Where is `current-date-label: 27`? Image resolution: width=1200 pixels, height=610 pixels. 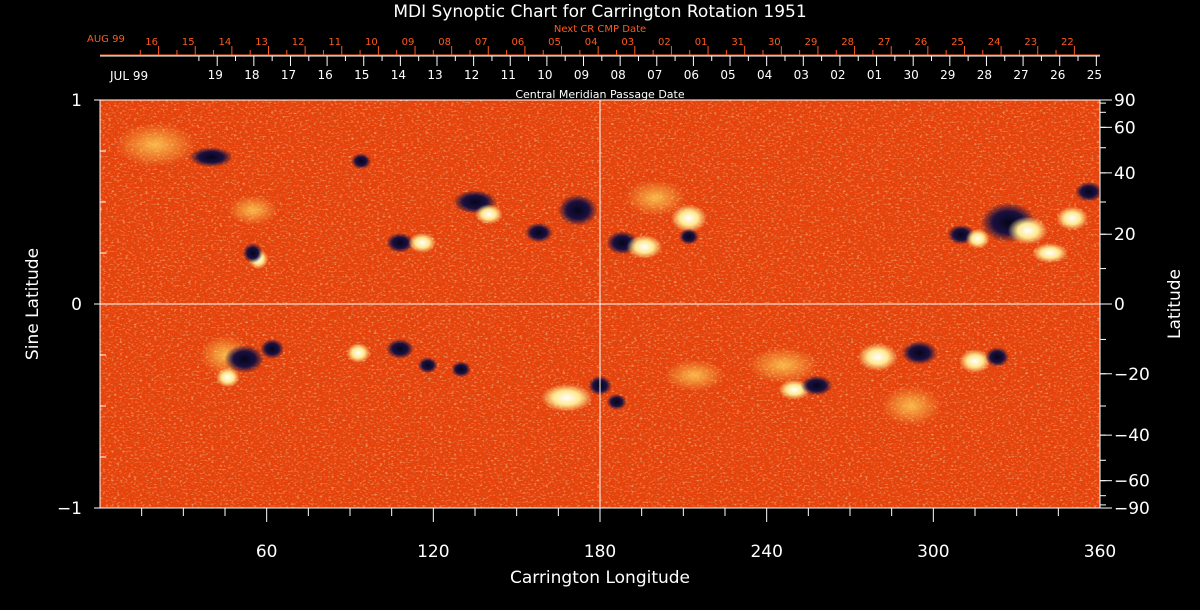
current-date-label: 27 is located at coordinates (1020, 75).